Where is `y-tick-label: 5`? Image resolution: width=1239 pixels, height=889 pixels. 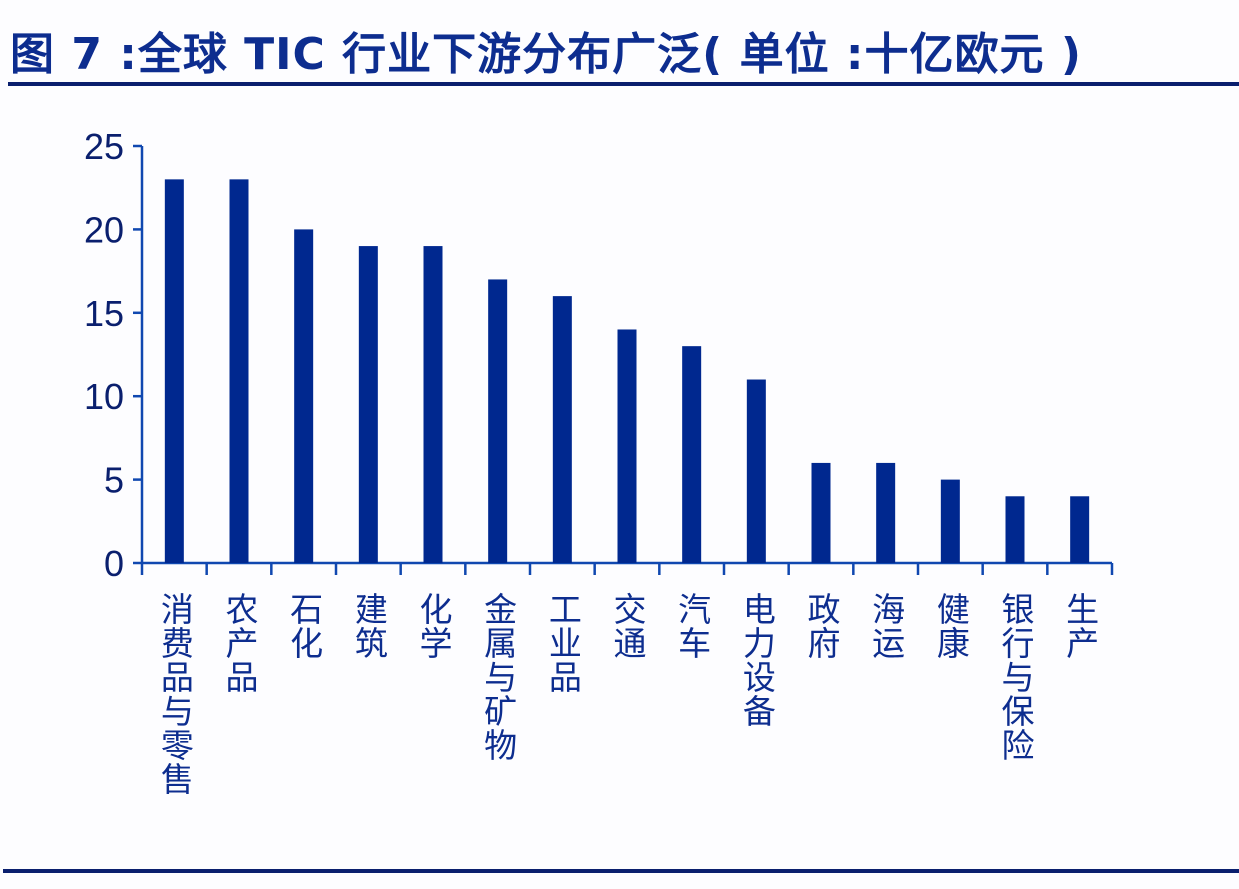
y-tick-label: 5 is located at coordinates (114, 480).